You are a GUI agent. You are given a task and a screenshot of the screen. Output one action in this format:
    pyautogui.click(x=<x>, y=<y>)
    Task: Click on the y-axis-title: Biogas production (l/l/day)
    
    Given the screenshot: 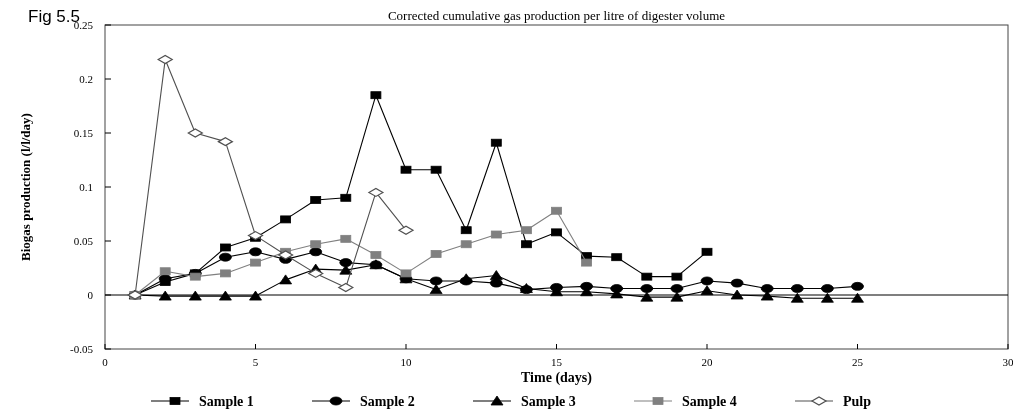 What is the action you would take?
    pyautogui.click(x=25, y=187)
    